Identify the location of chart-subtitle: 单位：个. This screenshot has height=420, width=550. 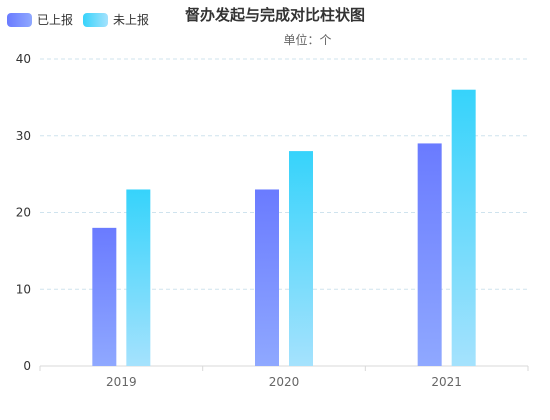
(307, 40).